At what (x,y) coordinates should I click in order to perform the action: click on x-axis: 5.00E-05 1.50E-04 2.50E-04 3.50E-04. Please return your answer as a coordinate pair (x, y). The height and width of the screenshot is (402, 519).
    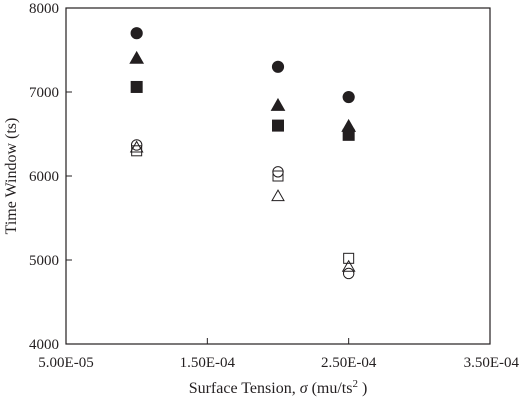
    Looking at the image, I should click on (278, 354).